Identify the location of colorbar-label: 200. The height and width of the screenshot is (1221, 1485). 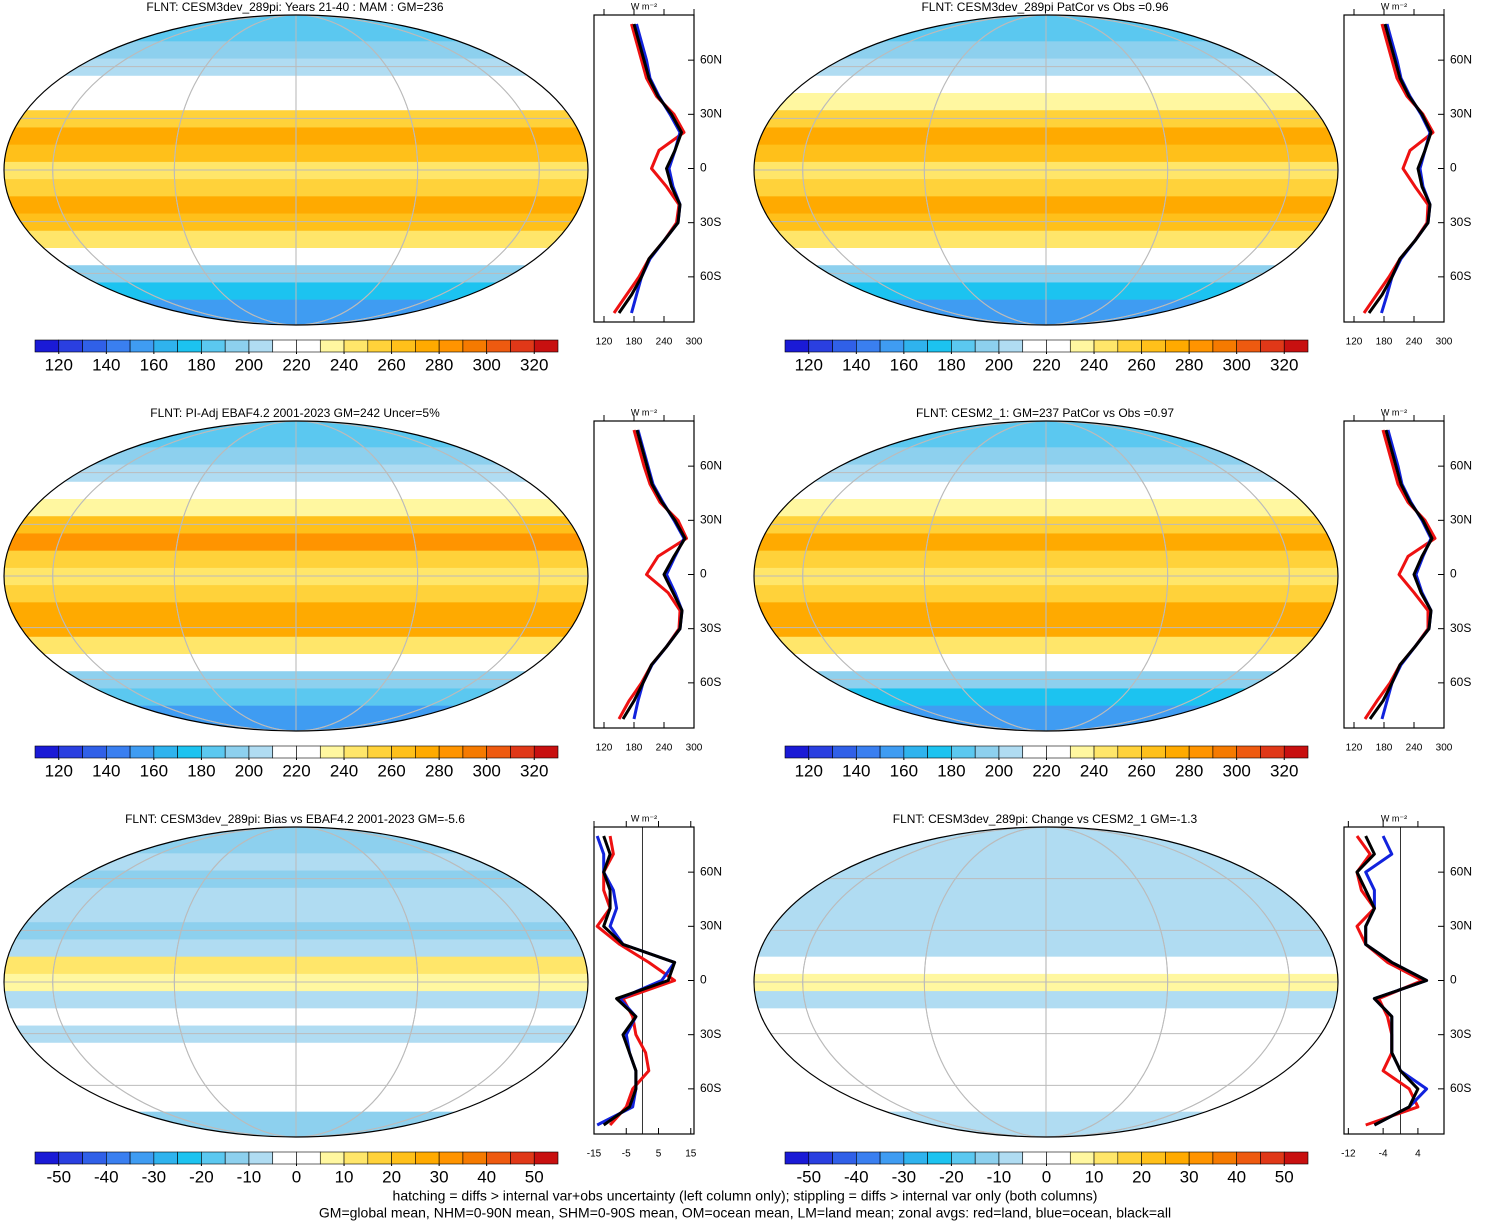
(999, 770).